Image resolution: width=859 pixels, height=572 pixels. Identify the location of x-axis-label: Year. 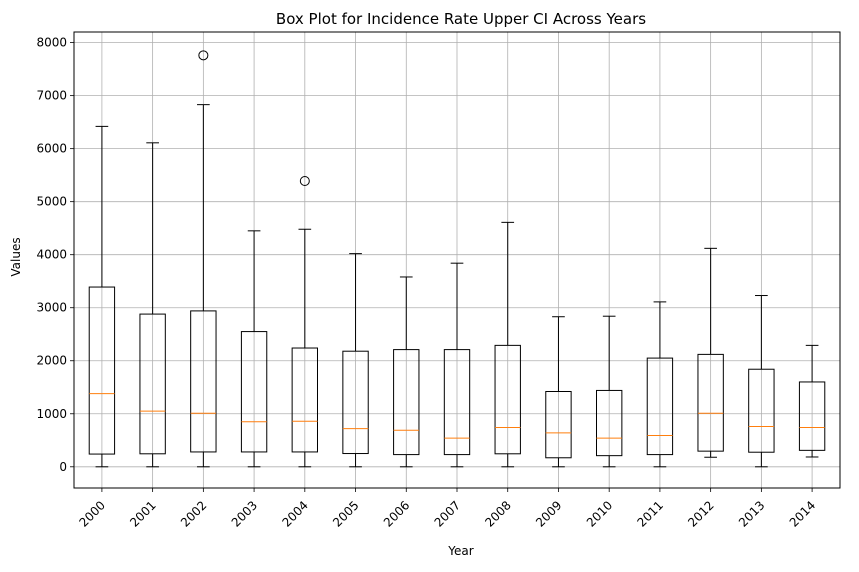
(460, 551).